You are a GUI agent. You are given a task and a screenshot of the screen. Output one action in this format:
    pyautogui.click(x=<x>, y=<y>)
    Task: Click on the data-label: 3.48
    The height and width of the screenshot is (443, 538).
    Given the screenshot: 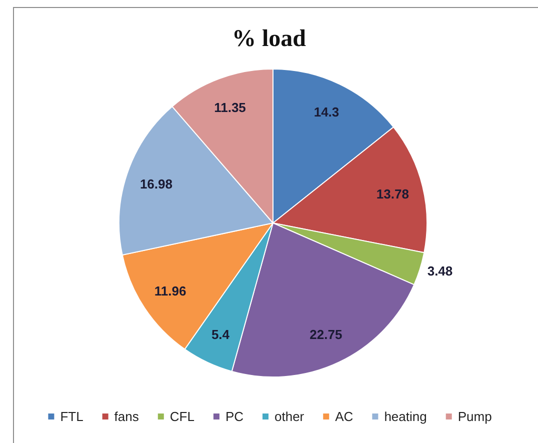 What is the action you would take?
    pyautogui.click(x=440, y=271)
    